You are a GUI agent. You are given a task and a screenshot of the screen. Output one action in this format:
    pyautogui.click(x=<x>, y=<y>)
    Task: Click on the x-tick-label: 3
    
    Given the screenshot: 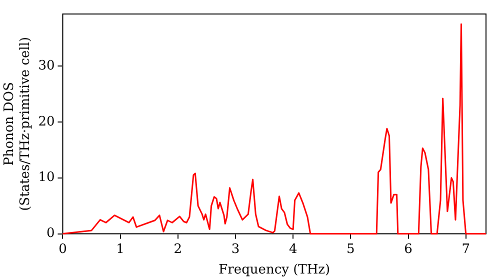 What is the action you would take?
    pyautogui.click(x=235, y=249)
    